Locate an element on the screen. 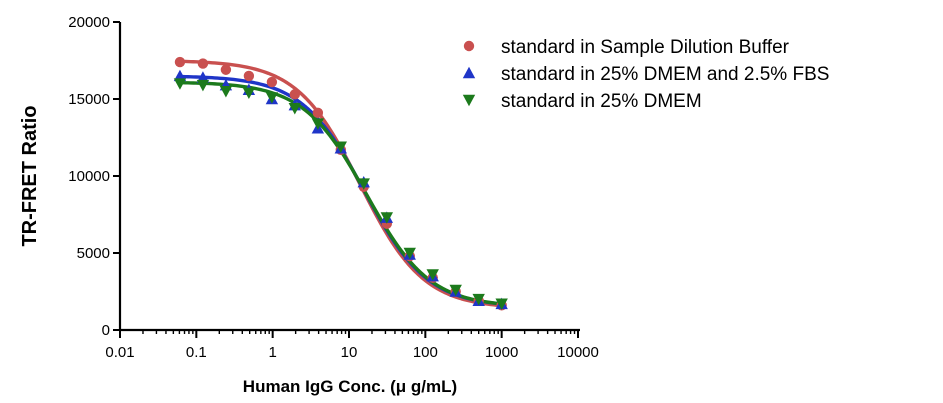 This screenshot has width=943, height=403. y-tick-label: 20000 is located at coordinates (89, 22).